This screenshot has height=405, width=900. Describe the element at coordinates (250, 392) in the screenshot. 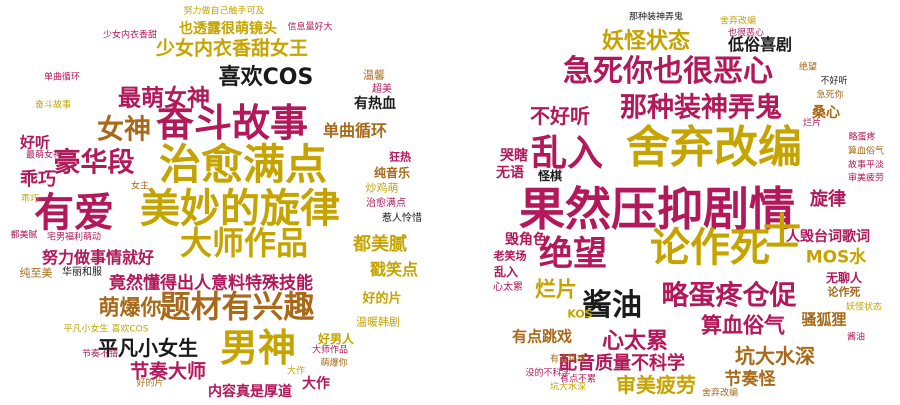

I see `cloud-word: 内容真是厚道` at that location.